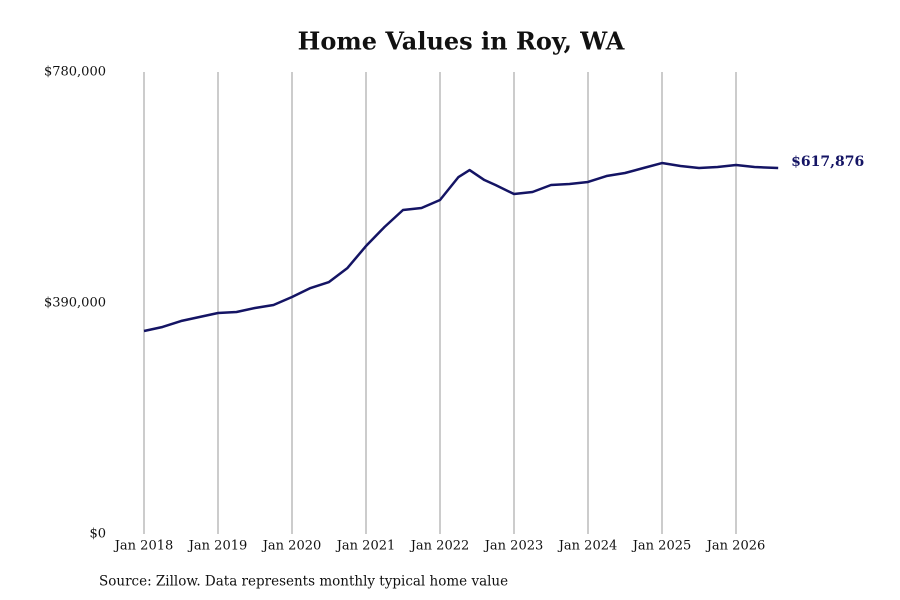 This screenshot has width=900, height=600. I want to click on x-tick-label: Jan 2020, so click(291, 546).